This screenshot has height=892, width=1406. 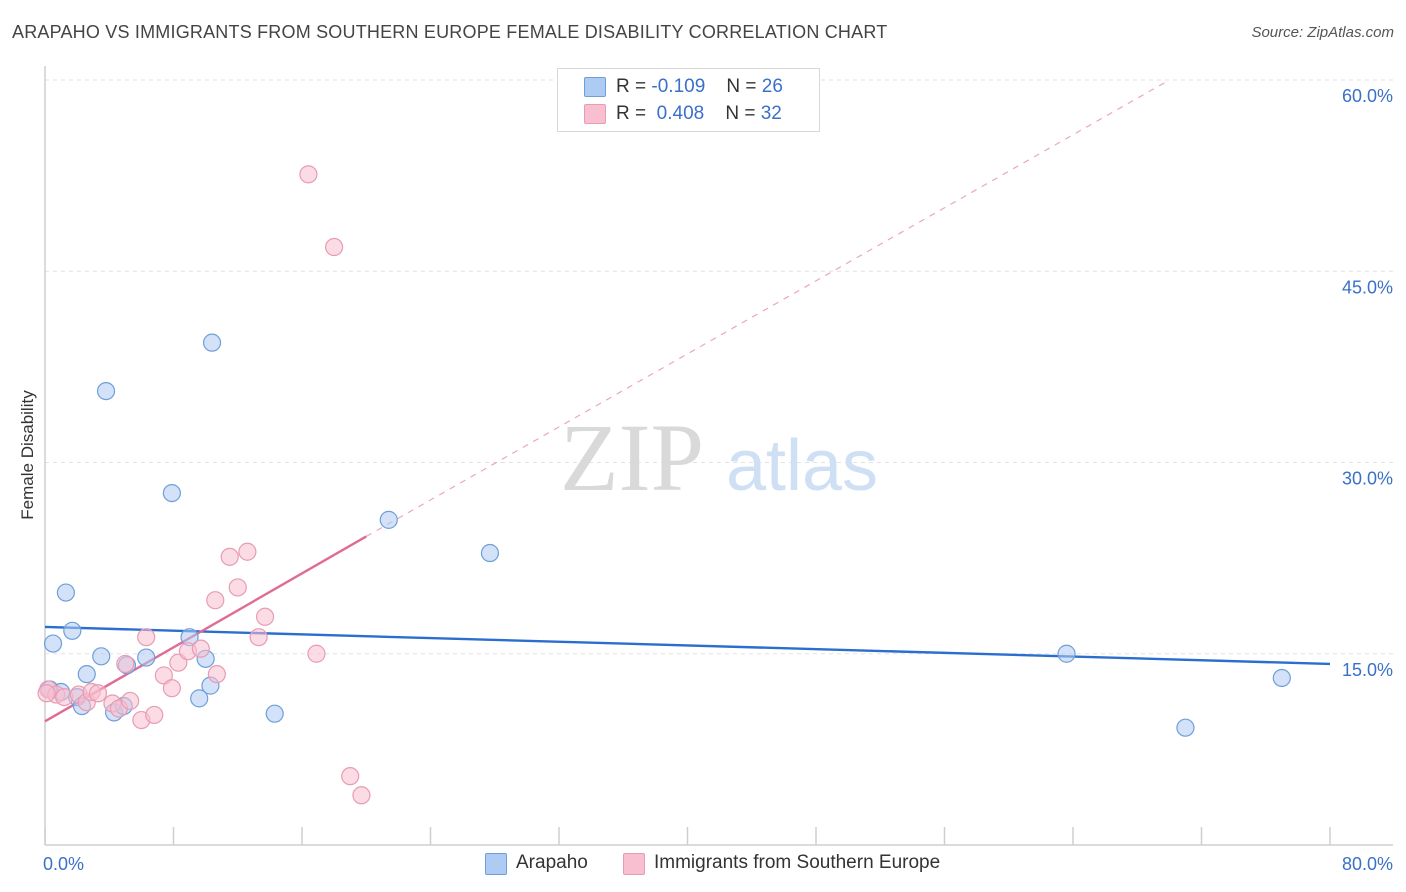 What do you see at coordinates (1322, 32) in the screenshot?
I see `source-label: Source: ZipAtlas.com` at bounding box center [1322, 32].